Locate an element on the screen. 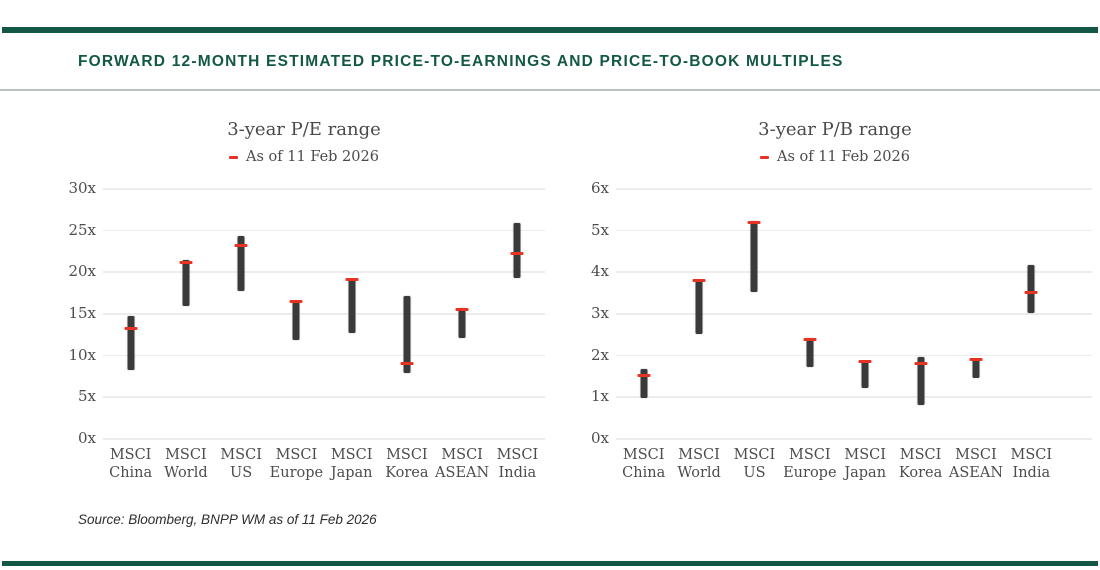 Image resolution: width=1100 pixels, height=570 pixels. y-axis-tick-label: 20x is located at coordinates (82, 271).